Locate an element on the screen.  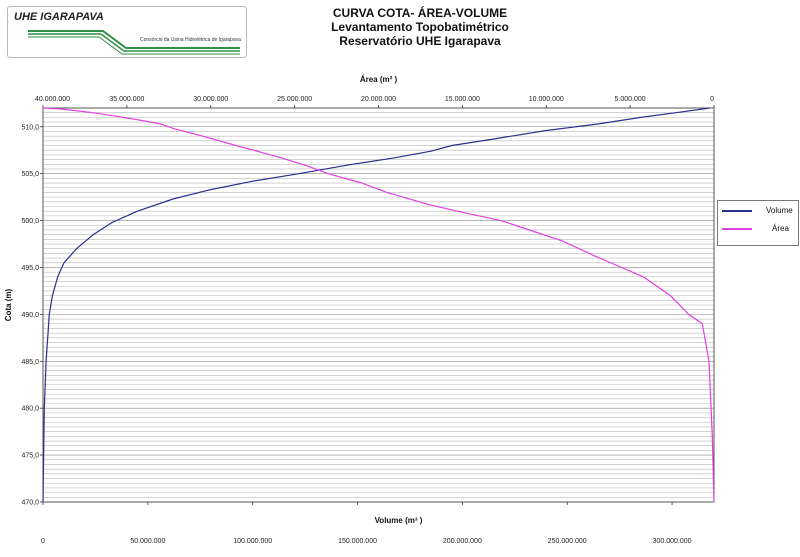
y-tick-label: 505,0 is located at coordinates (30, 174).